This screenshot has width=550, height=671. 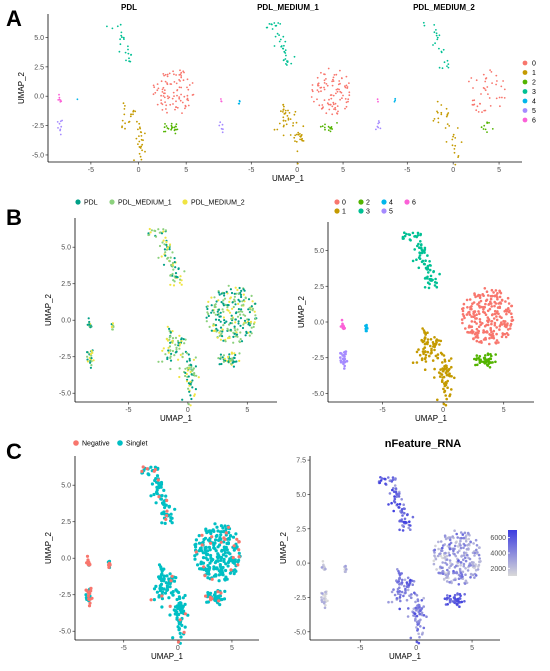 What do you see at coordinates (66, 321) in the screenshot?
I see `y-tick-label: 0.0` at bounding box center [66, 321].